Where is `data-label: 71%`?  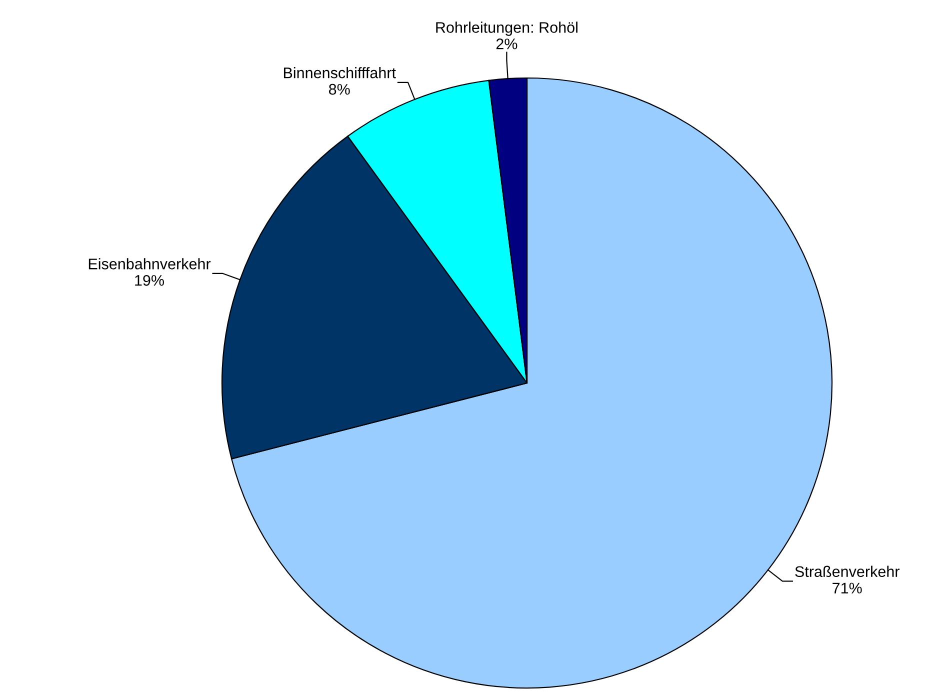 data-label: 71% is located at coordinates (847, 588).